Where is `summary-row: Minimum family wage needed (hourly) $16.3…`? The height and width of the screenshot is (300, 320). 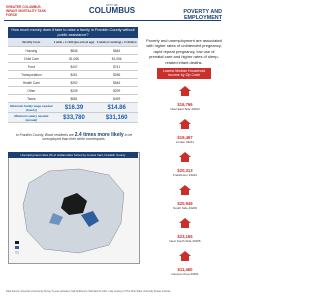 summary-row: Minimum family wage needed (hourly) $16.3… is located at coordinates (73, 108).